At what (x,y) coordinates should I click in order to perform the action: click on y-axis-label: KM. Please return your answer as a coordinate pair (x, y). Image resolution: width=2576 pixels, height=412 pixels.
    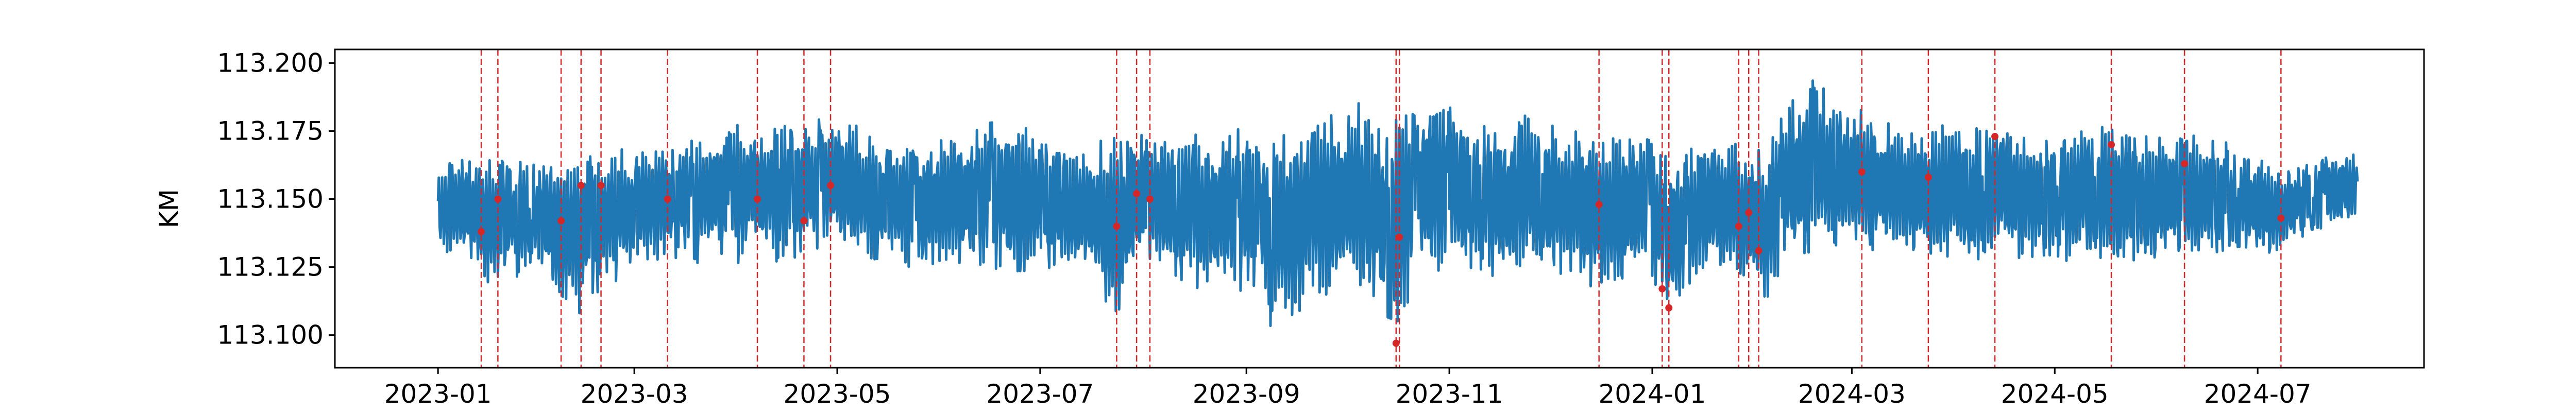
    Looking at the image, I should click on (169, 208).